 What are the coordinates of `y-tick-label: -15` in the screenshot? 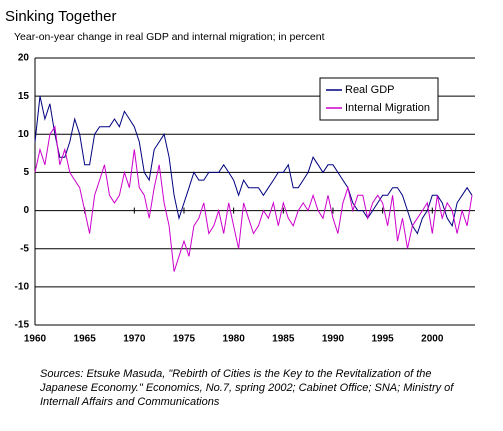 It's located at (22, 325).